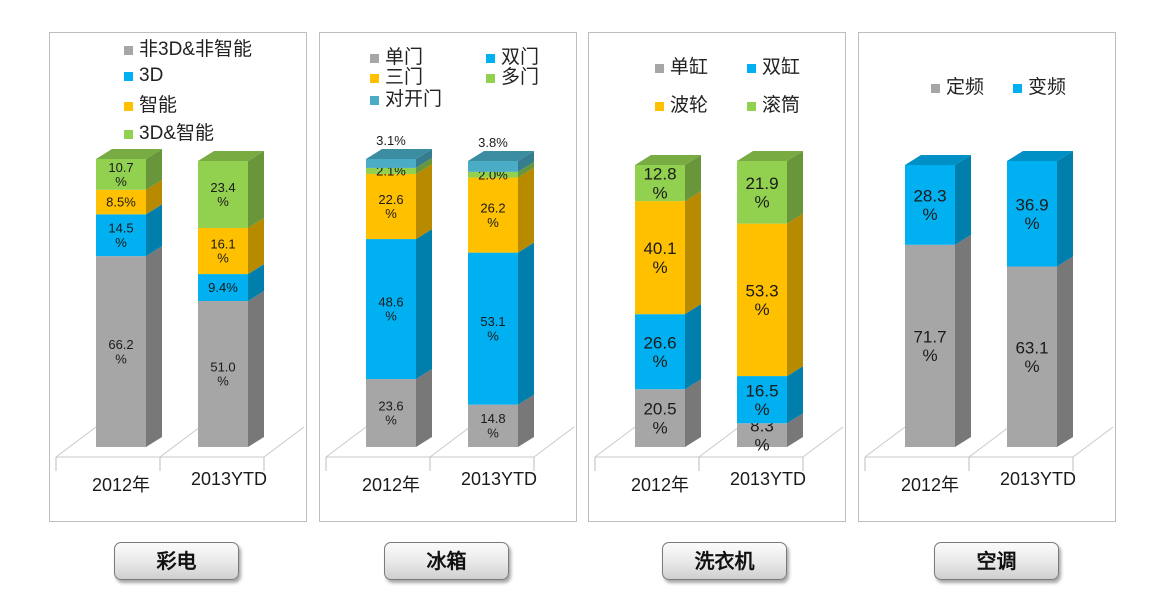 The height and width of the screenshot is (613, 1161). Describe the element at coordinates (120, 228) in the screenshot. I see `data-label: 14.5` at that location.